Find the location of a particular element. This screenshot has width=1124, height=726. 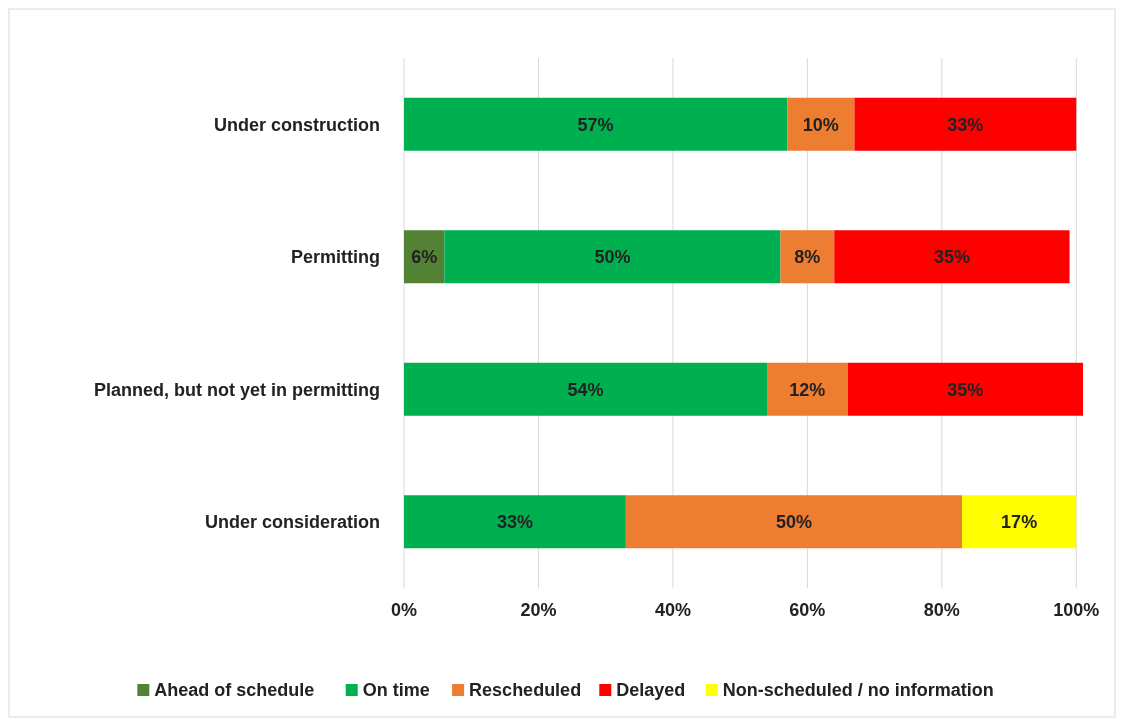

x-tick-label: 80% is located at coordinates (941, 610).